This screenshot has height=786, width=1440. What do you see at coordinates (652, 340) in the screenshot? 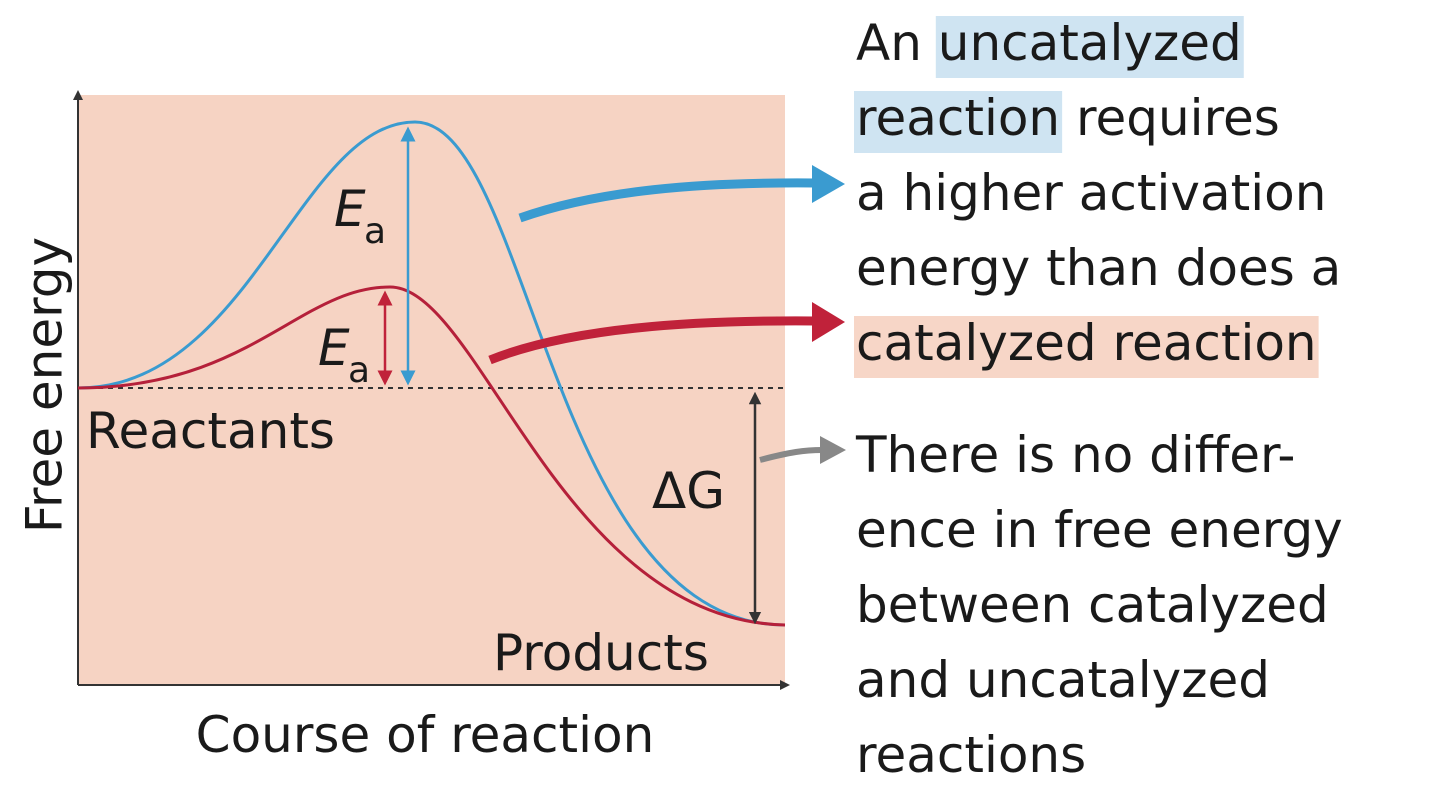
I see `catalyzed-pointer` at bounding box center [652, 340].